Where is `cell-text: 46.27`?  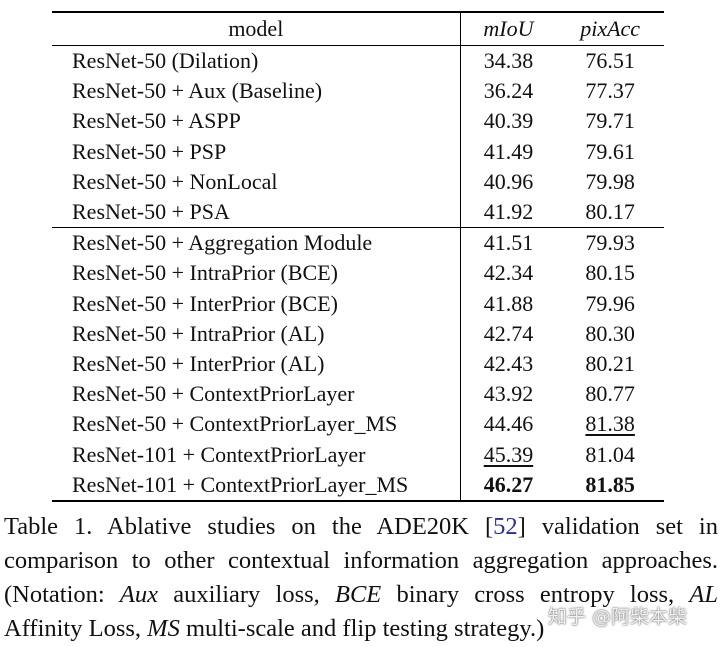
cell-text: 46.27 is located at coordinates (508, 484).